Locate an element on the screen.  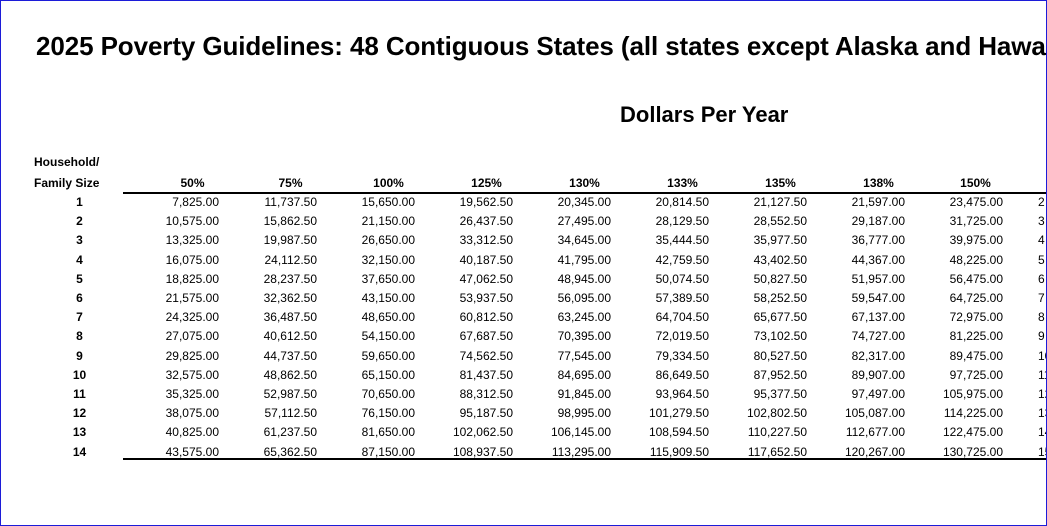
amount-cell: 61,237.50 is located at coordinates (290, 432).